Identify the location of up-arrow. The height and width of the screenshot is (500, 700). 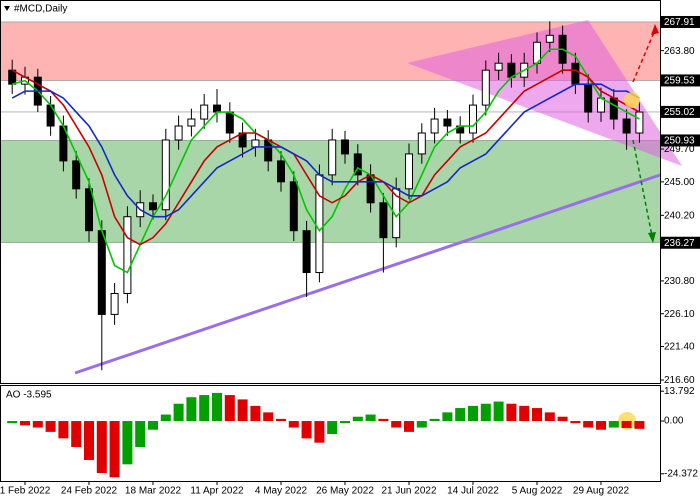
(644, 56).